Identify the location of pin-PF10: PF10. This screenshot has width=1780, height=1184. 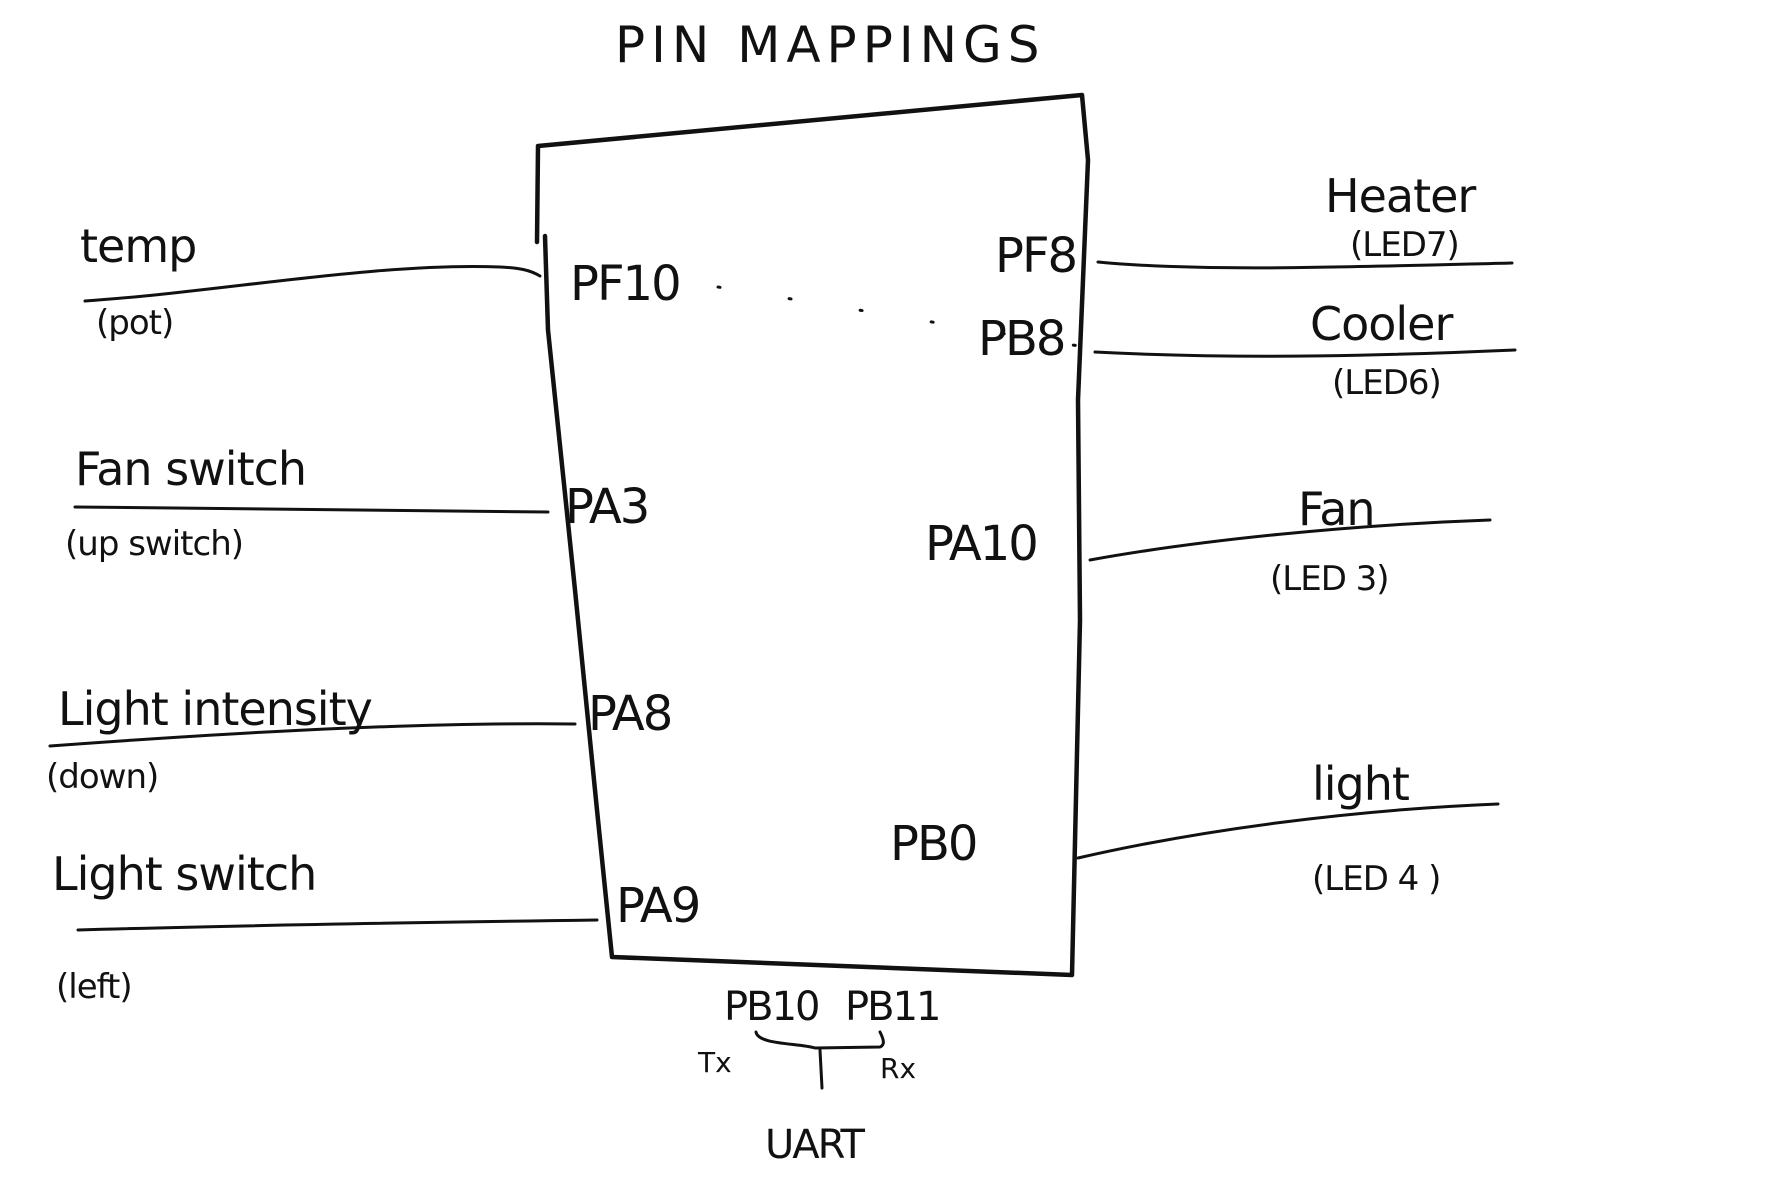
(625, 284).